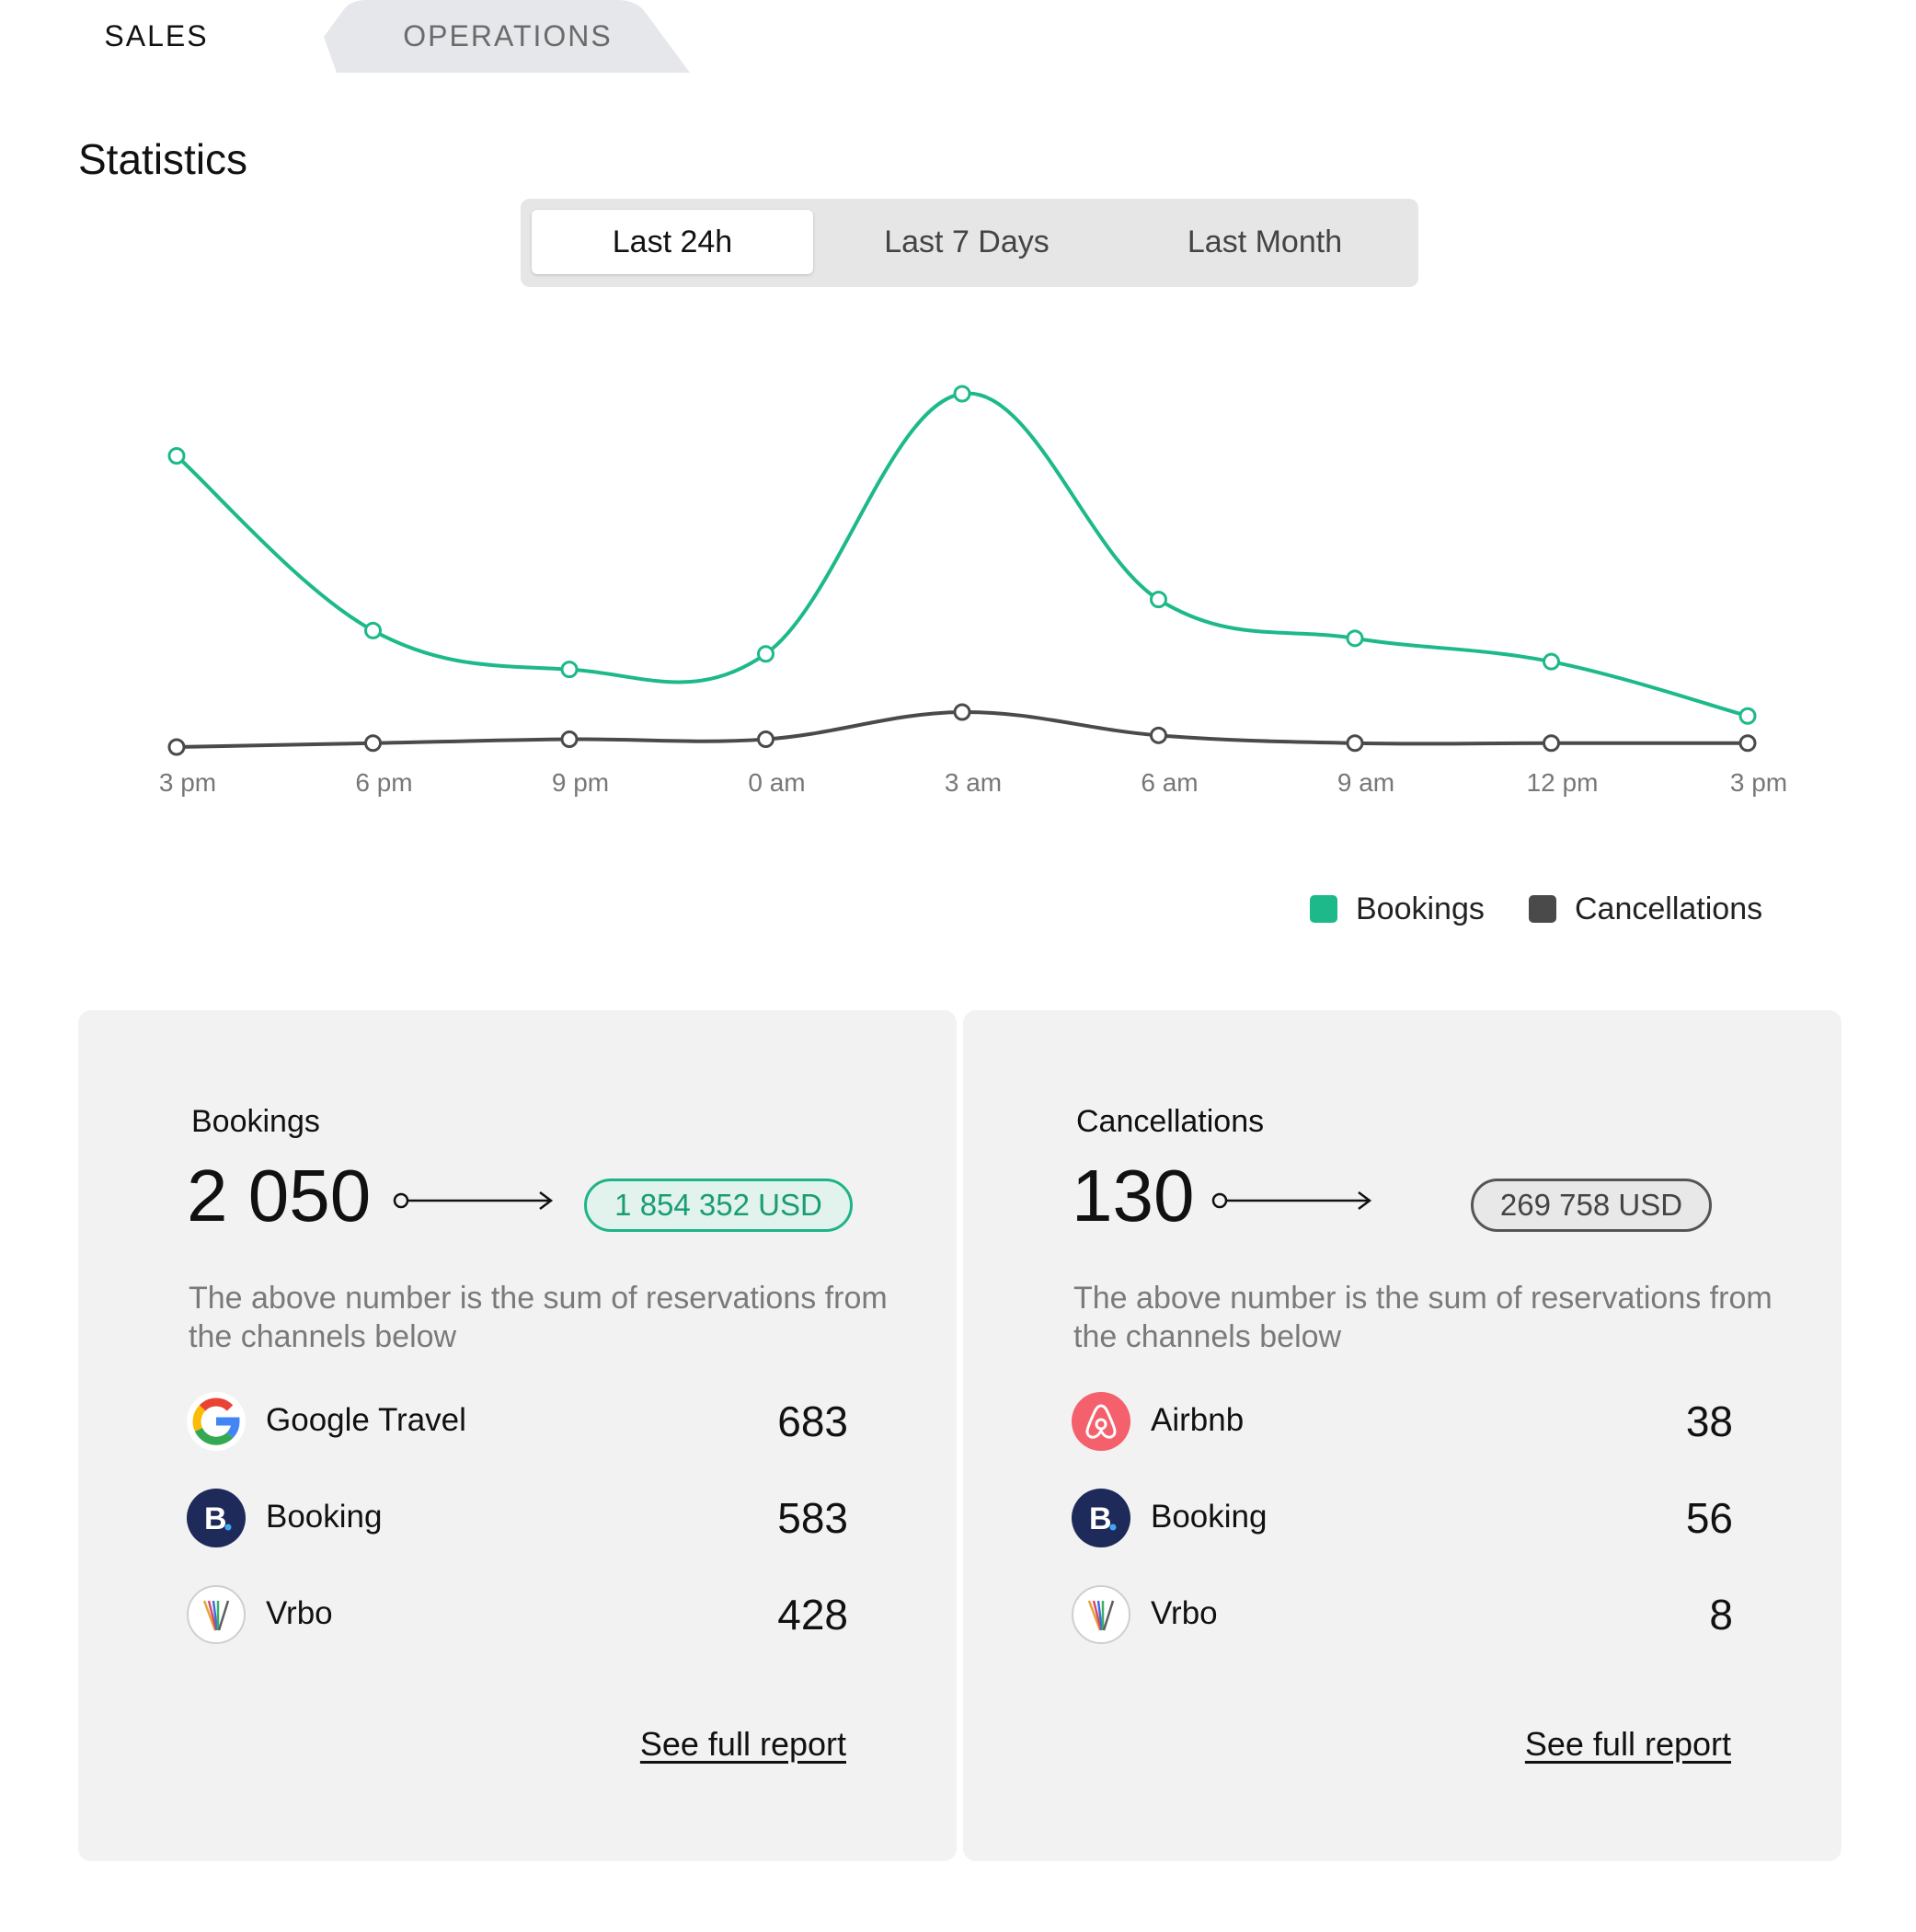  I want to click on channel-value: 428, so click(812, 1615).